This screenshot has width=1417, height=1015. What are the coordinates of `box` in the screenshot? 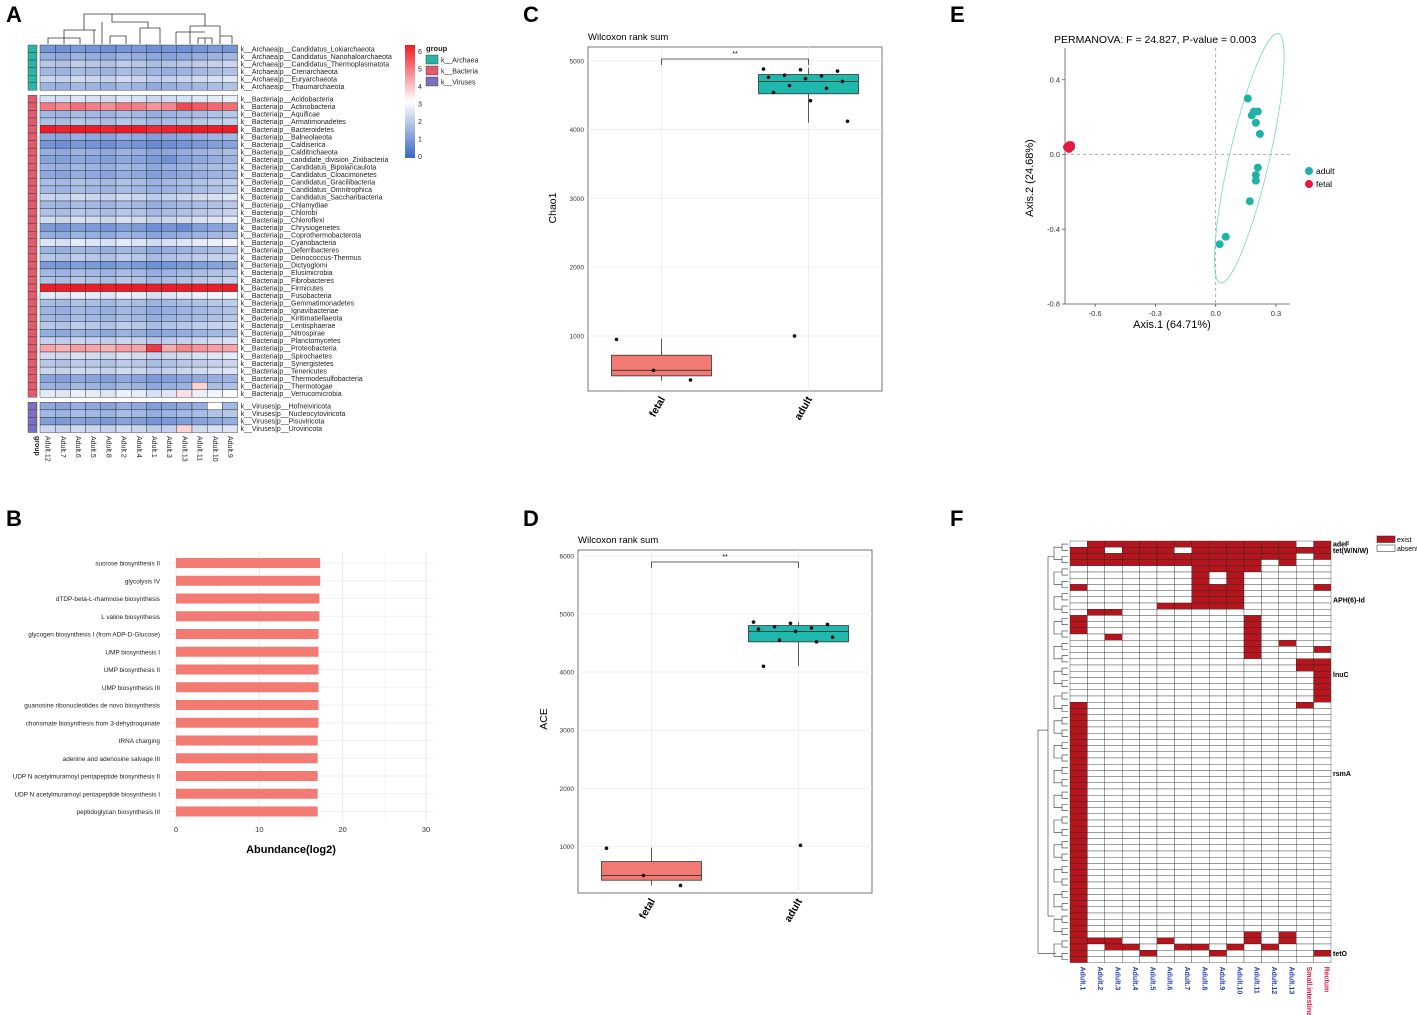 It's located at (651, 871).